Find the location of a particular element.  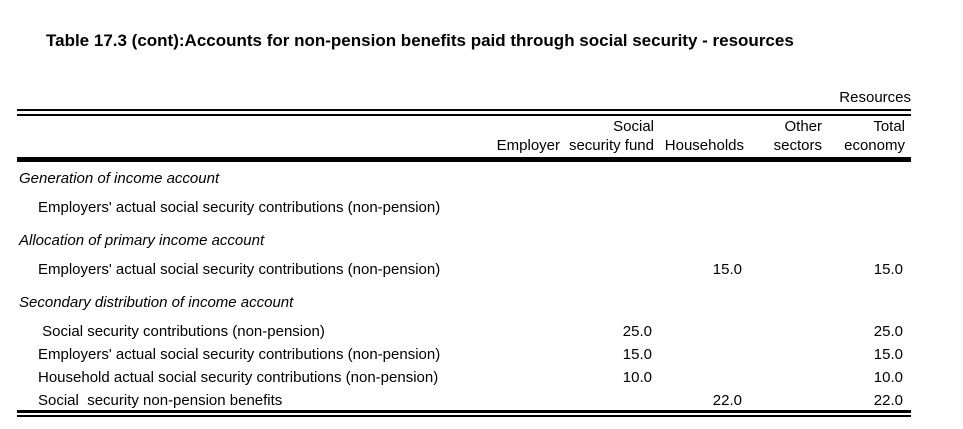

header-separator-rule is located at coordinates (464, 159).